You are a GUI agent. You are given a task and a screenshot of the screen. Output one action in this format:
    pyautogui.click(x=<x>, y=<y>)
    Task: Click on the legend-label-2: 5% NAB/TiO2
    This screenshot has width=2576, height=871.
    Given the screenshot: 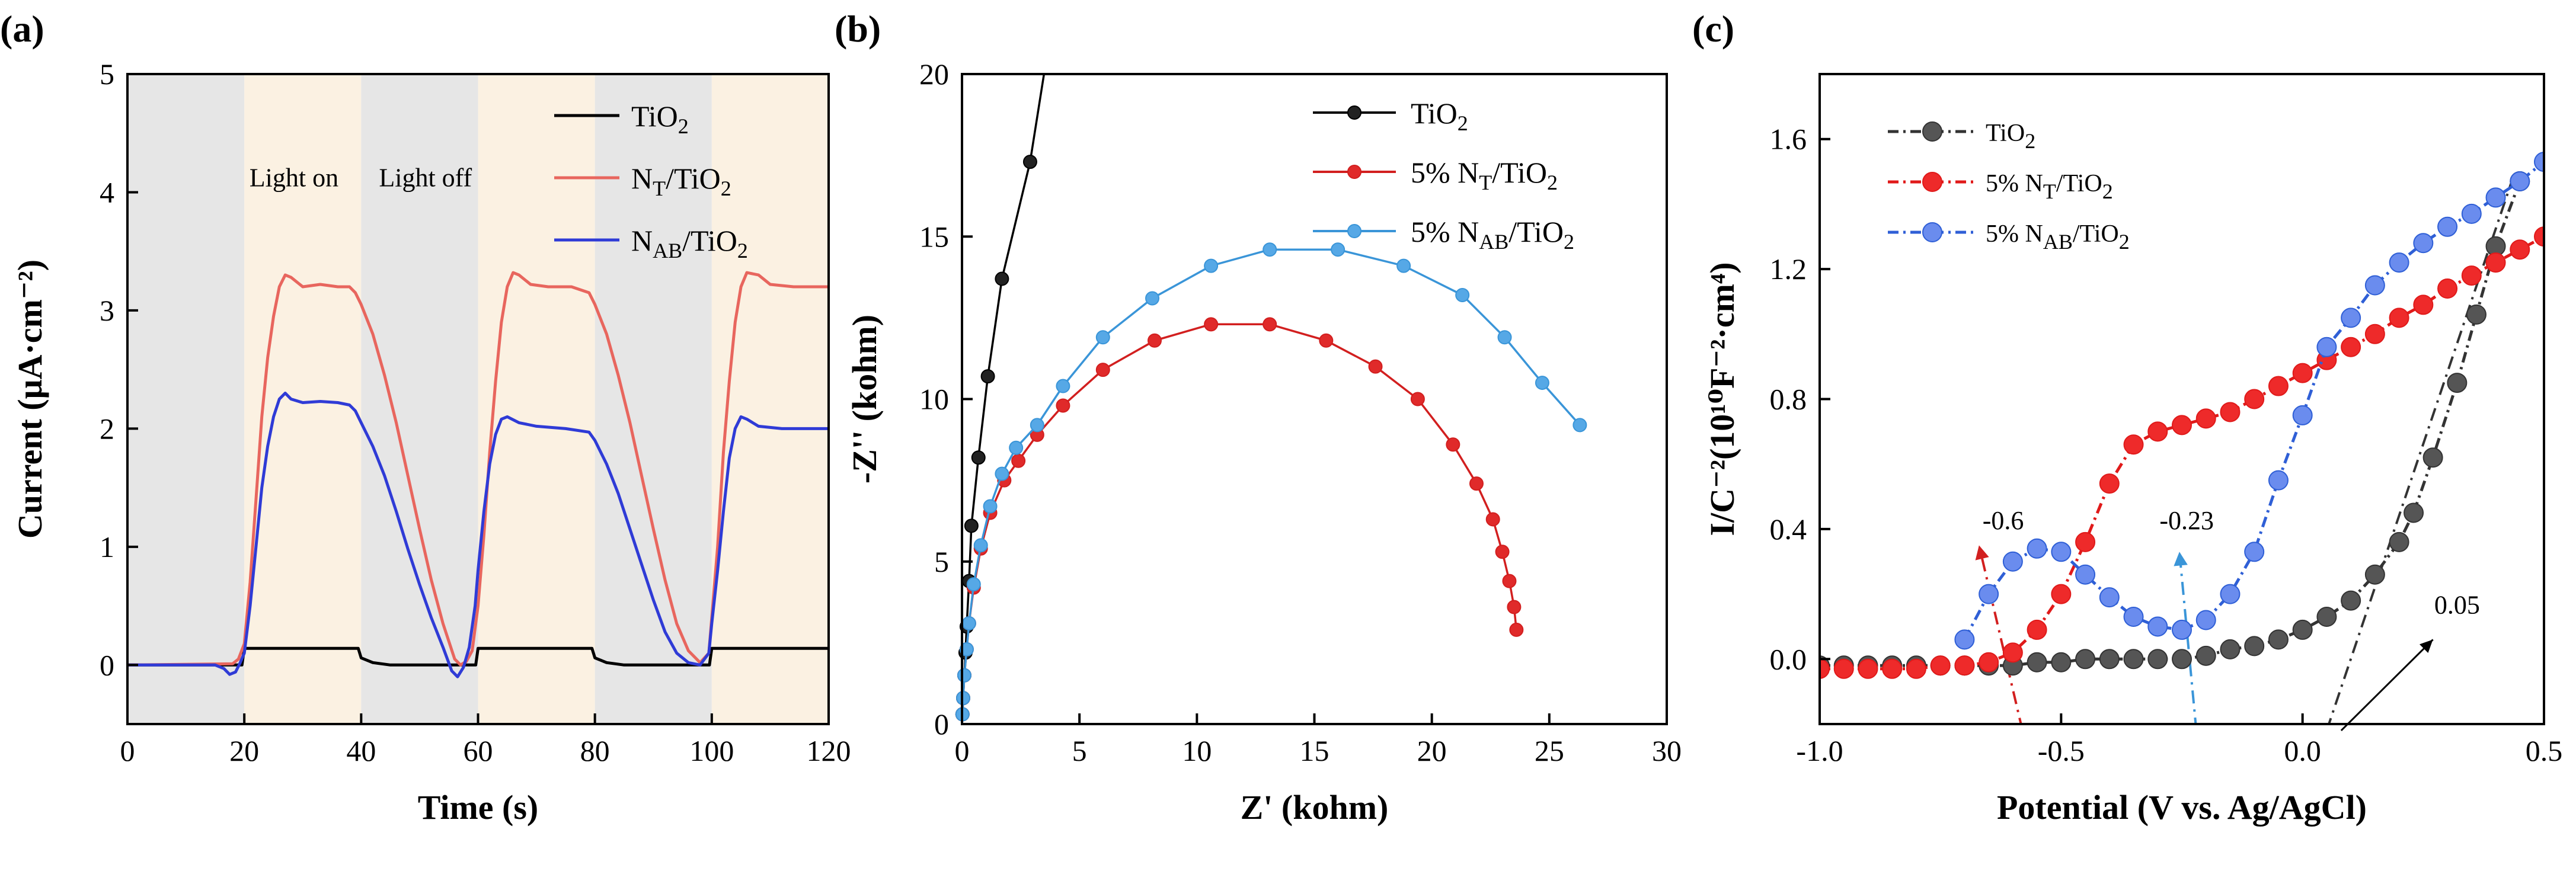 What is the action you would take?
    pyautogui.click(x=2058, y=237)
    